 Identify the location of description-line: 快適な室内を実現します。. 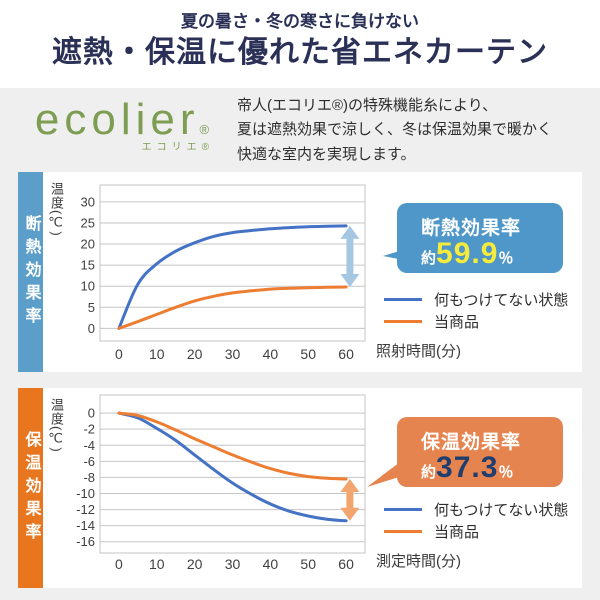
(326, 154).